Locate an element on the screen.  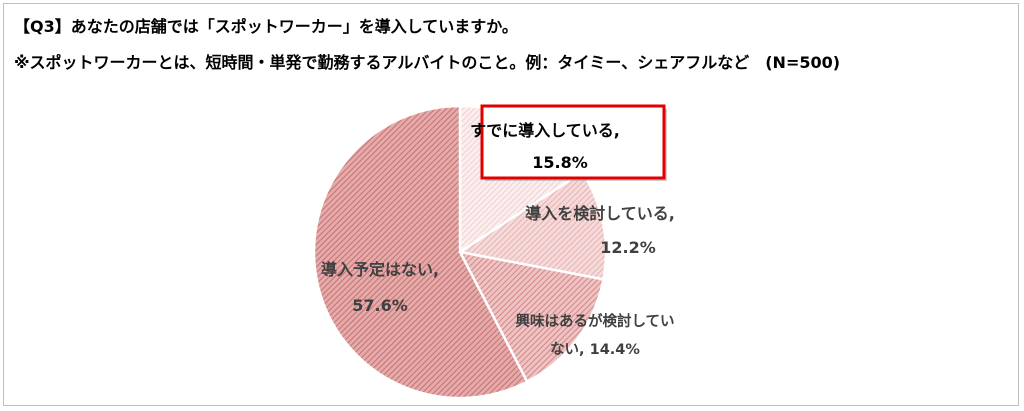
data-value-slice-already-introduced: 15.8% is located at coordinates (560, 162).